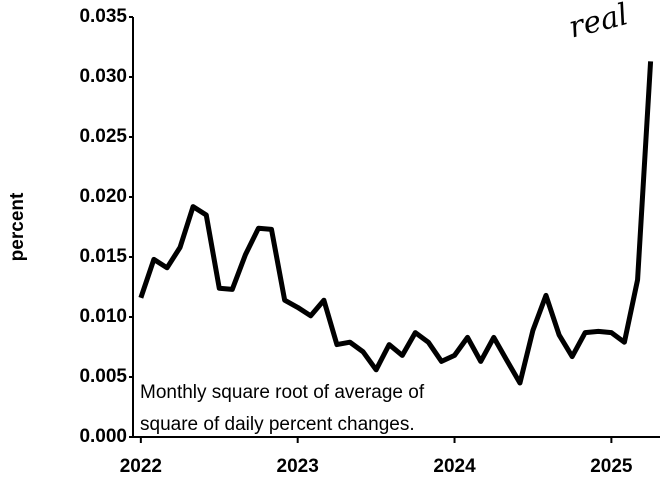  Describe the element at coordinates (454, 466) in the screenshot. I see `x-tick-label: 2024` at that location.